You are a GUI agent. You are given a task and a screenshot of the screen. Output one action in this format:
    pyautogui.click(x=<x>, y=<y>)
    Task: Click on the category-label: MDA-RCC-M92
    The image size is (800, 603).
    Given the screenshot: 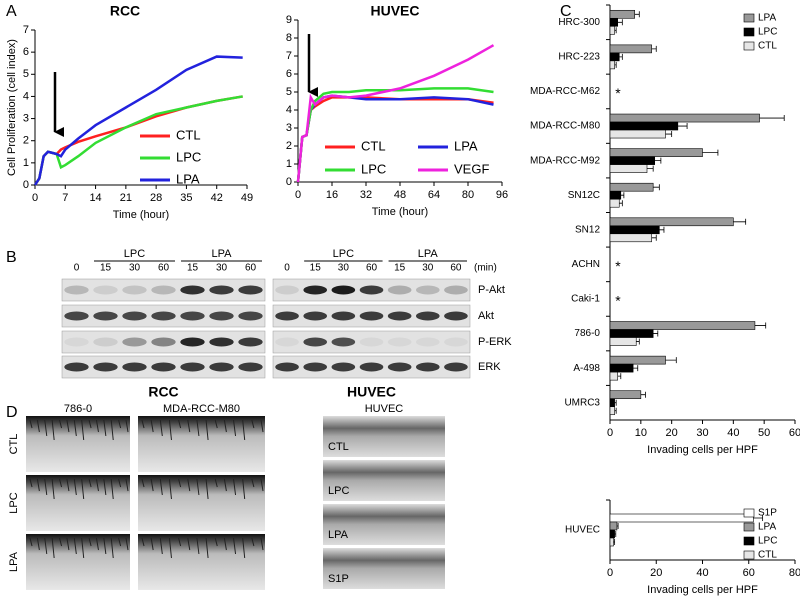 What is the action you would take?
    pyautogui.click(x=565, y=160)
    